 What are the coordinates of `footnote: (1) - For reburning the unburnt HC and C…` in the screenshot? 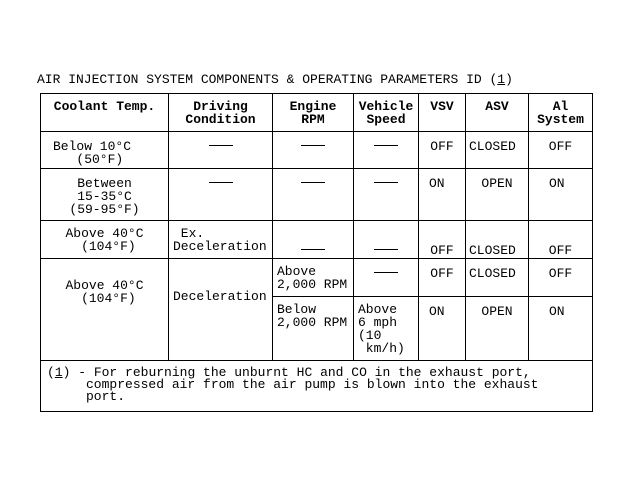 It's located at (316, 386).